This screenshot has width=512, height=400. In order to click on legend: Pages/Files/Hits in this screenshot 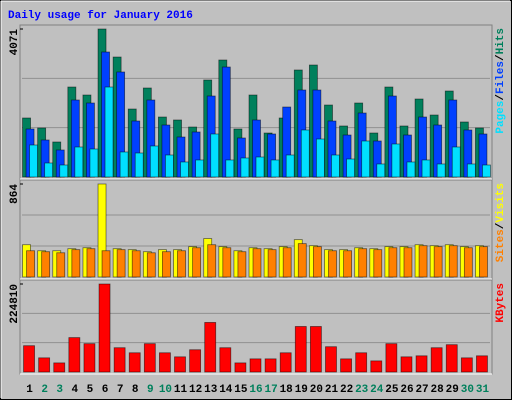, I will do `click(501, 81)`.